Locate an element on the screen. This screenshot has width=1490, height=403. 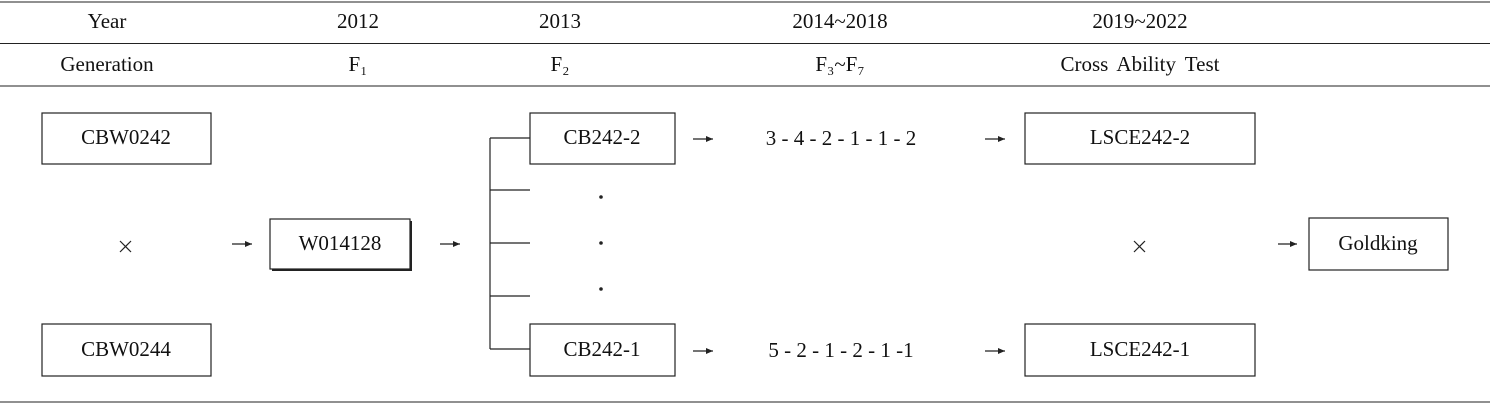
header-cell: 2019~2022 is located at coordinates (1139, 21).